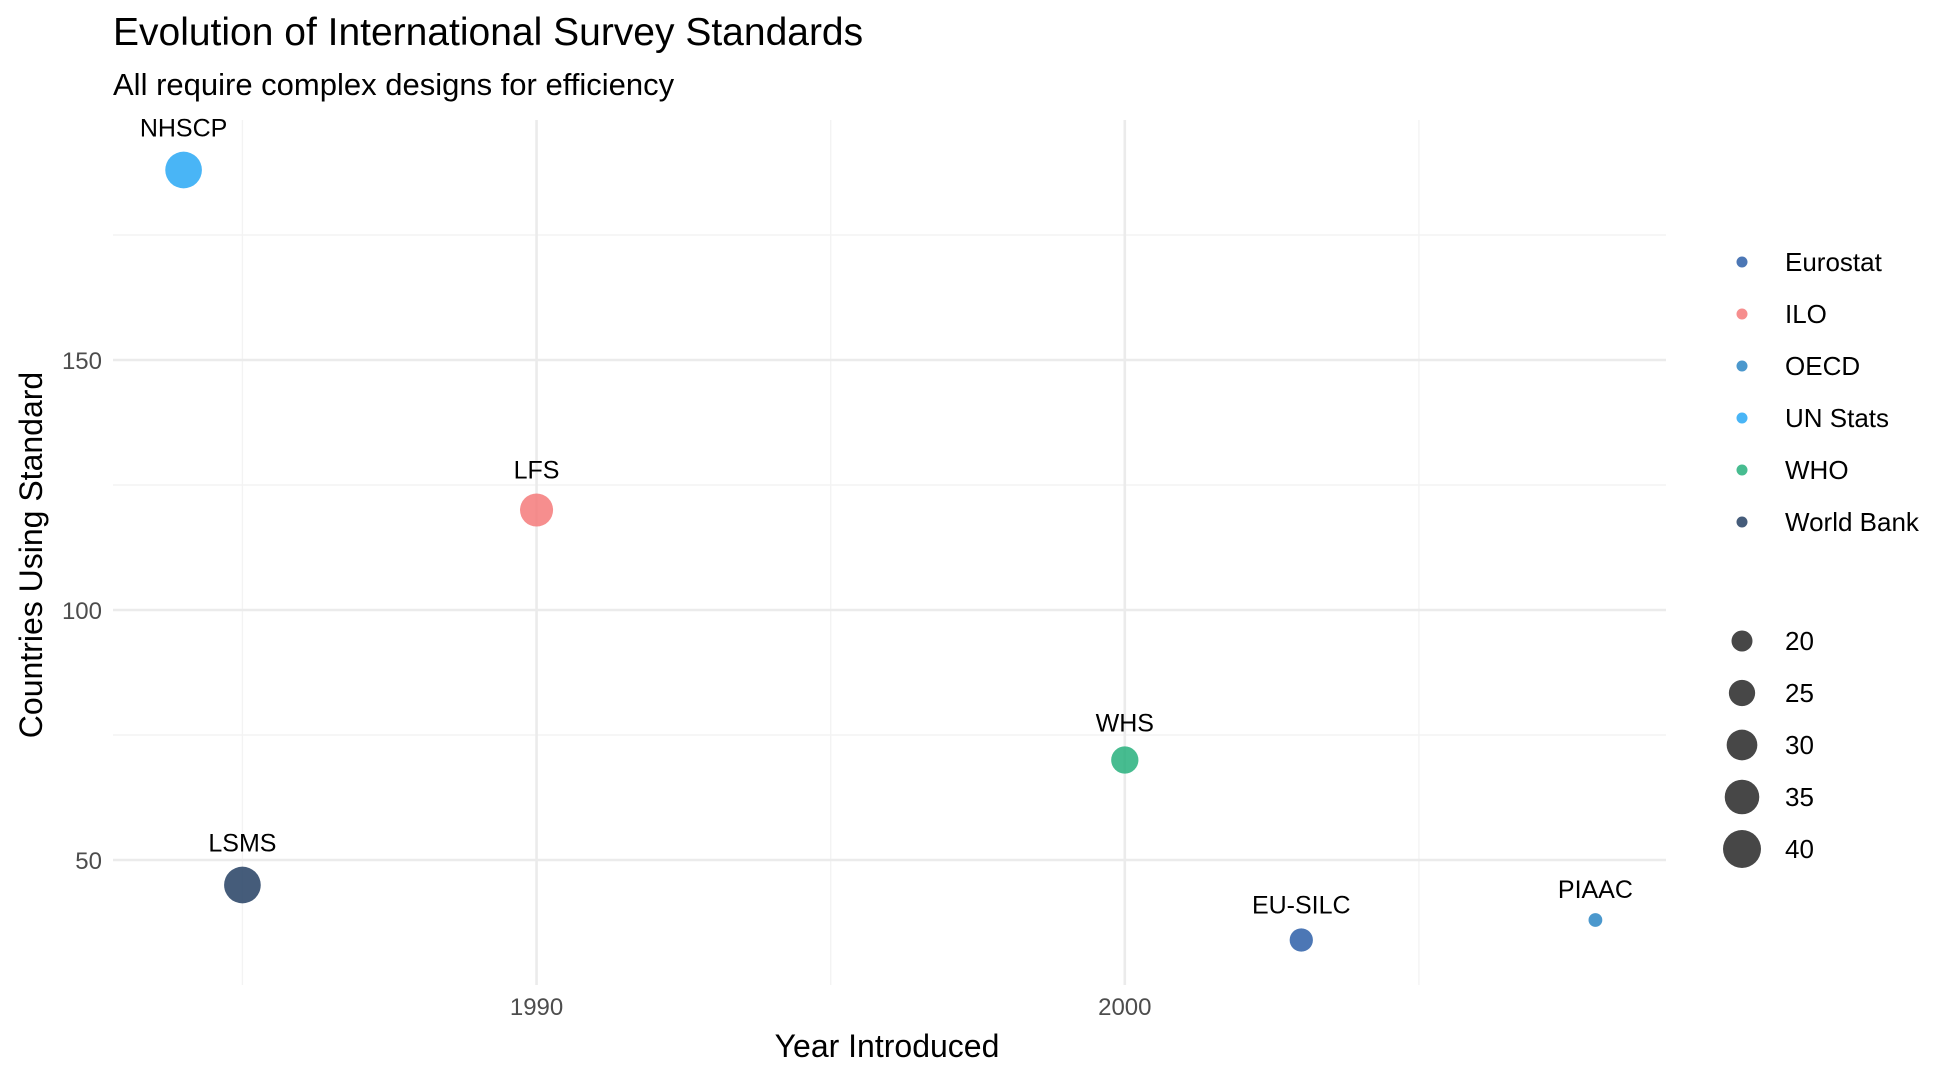  I want to click on legend-size-label: 25, so click(1799, 693).